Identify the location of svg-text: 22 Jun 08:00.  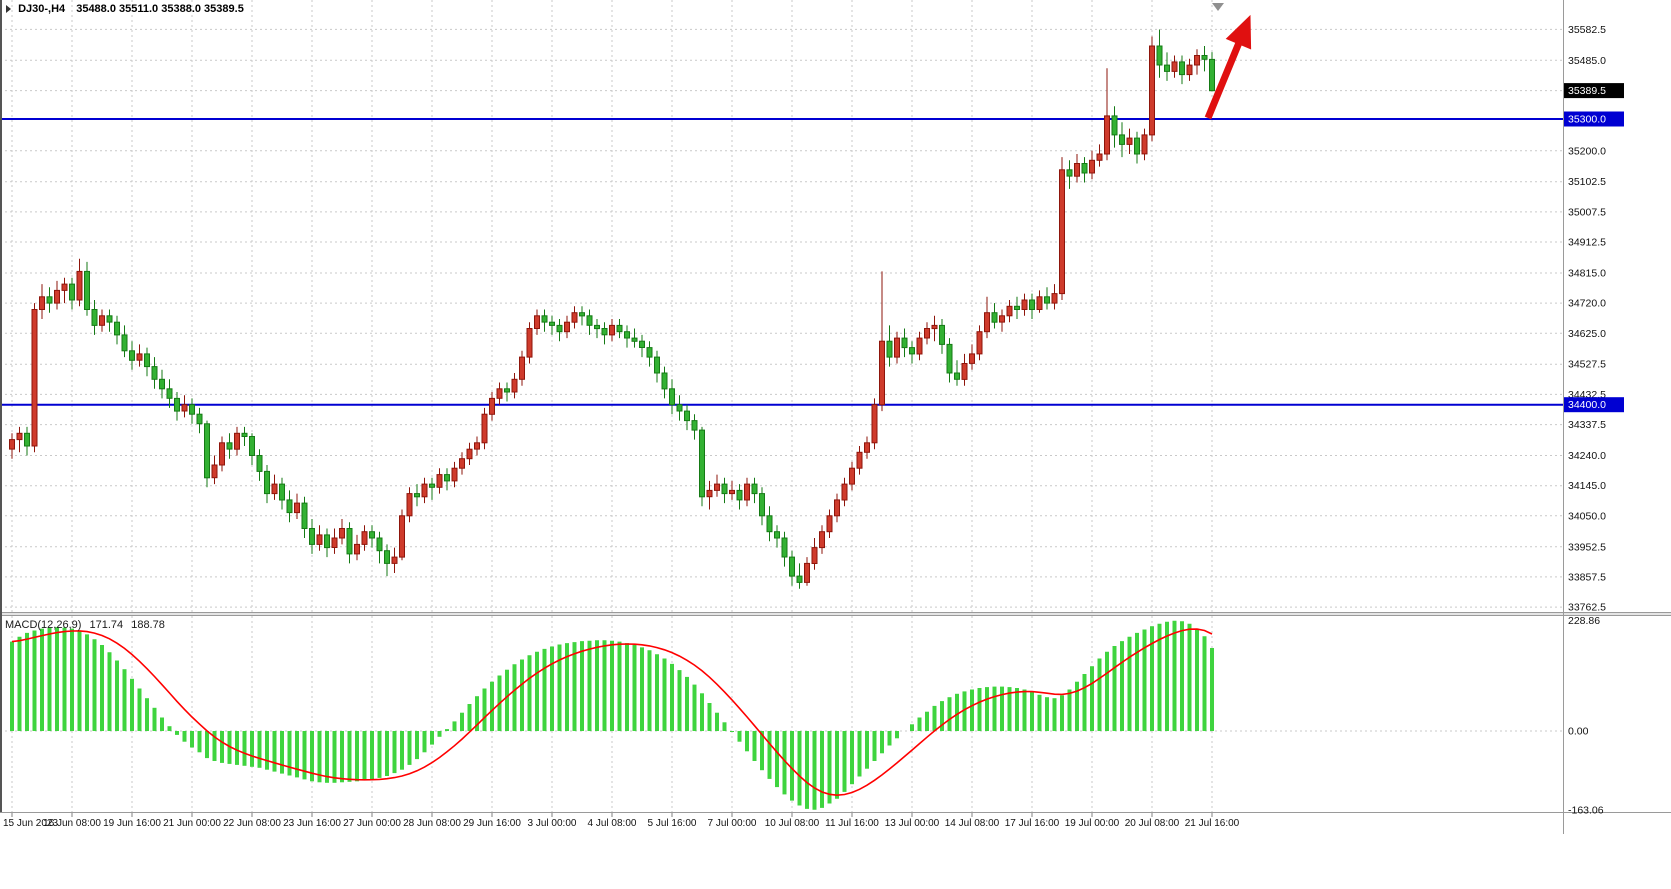
(252, 823).